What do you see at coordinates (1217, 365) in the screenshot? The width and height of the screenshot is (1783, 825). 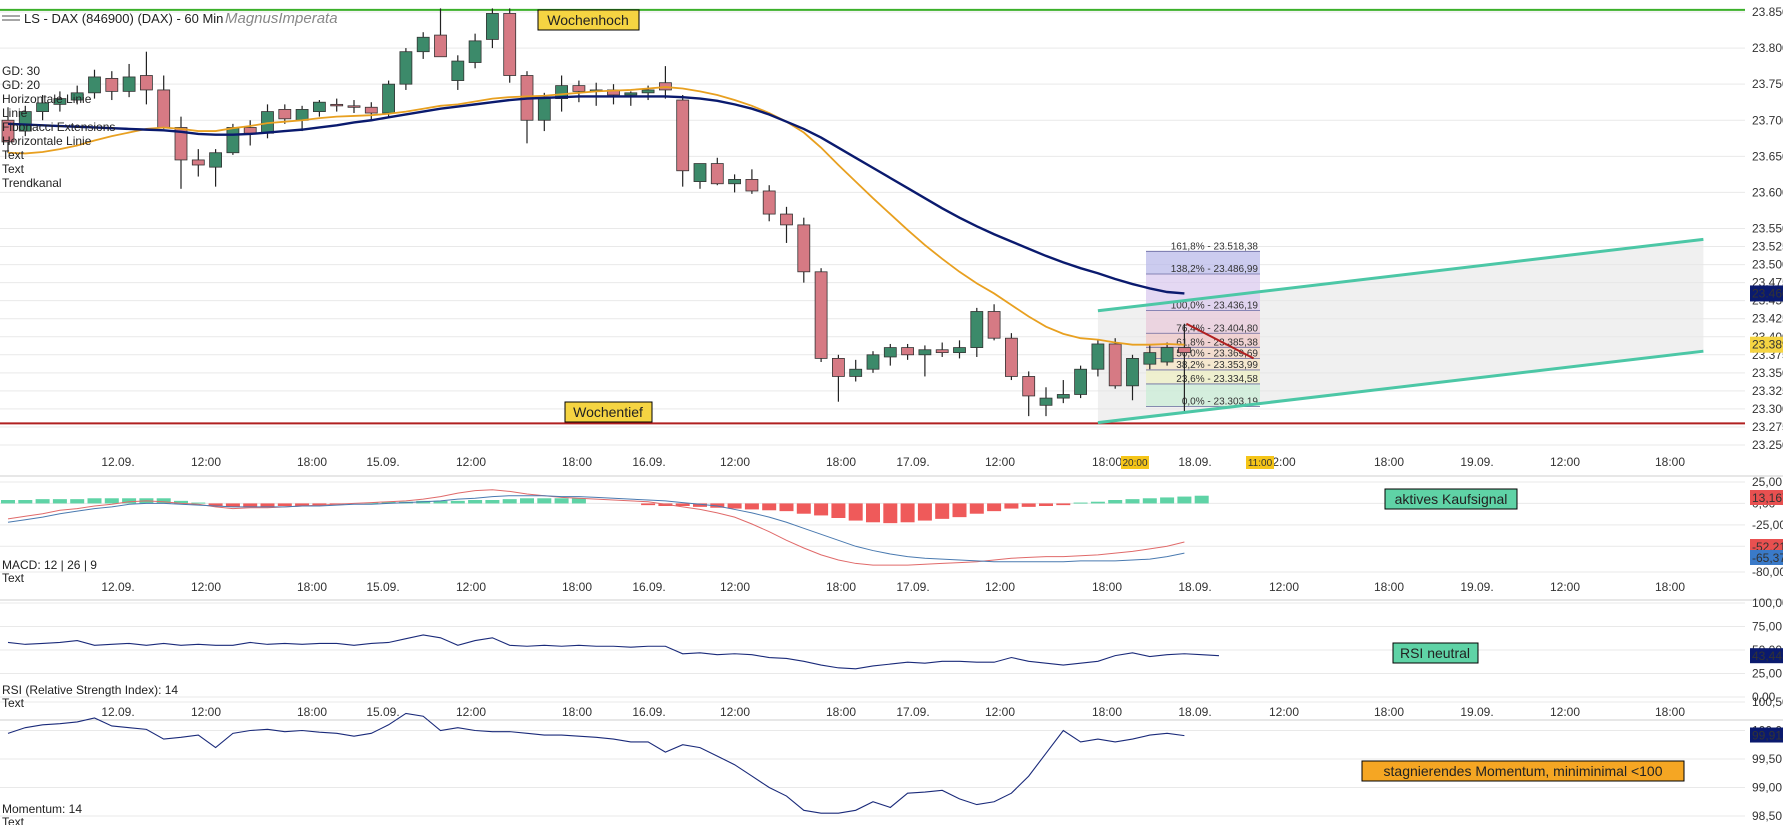 I see `fib-level-label: 38,2% - 23.353,99` at bounding box center [1217, 365].